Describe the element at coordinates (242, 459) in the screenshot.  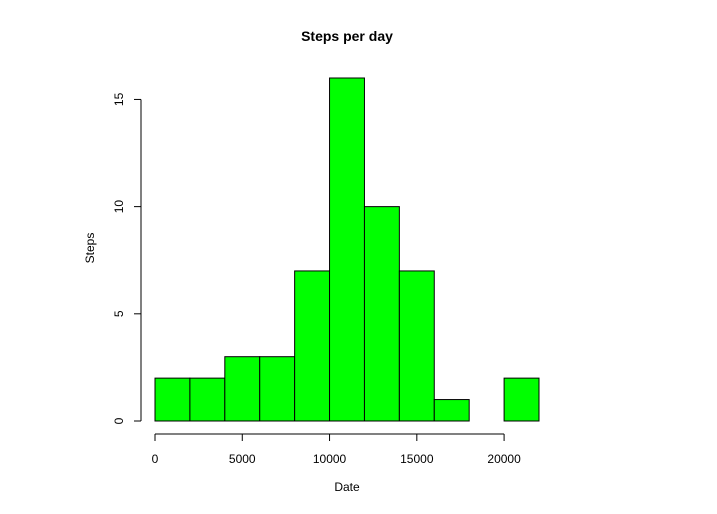
I see `x-tick-label: 5000` at that location.